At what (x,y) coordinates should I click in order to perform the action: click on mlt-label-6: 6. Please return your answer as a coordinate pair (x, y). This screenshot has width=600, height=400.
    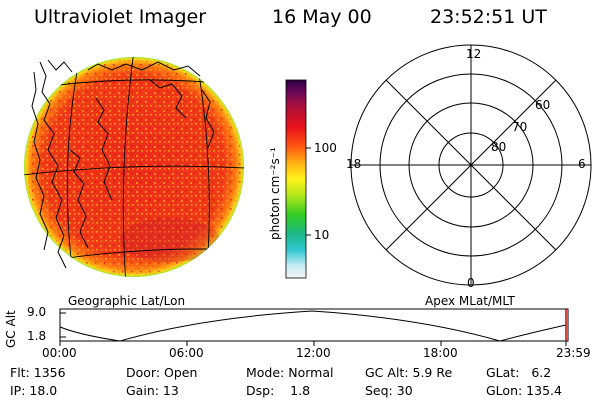
    Looking at the image, I should click on (582, 164).